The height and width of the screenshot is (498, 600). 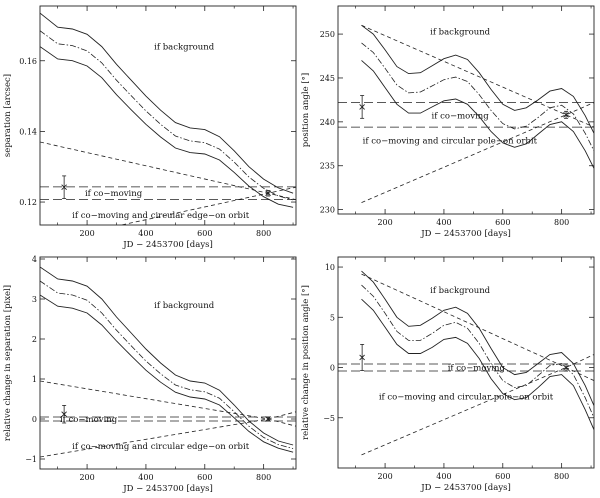 I want to click on y-tick-label: 5, so click(x=332, y=317).